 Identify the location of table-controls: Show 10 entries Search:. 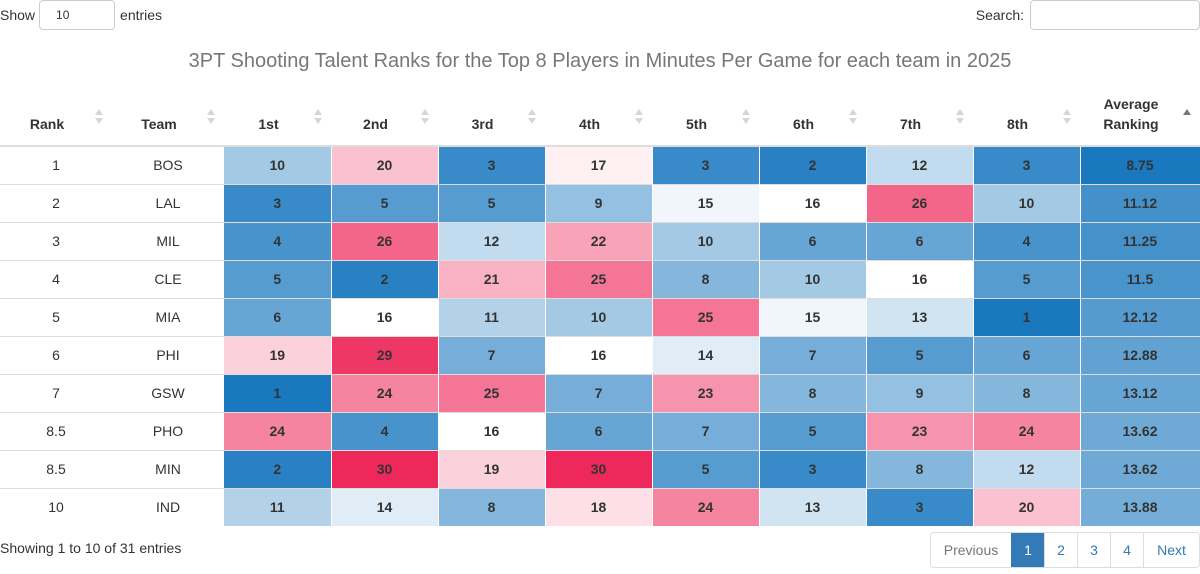
(600, 16).